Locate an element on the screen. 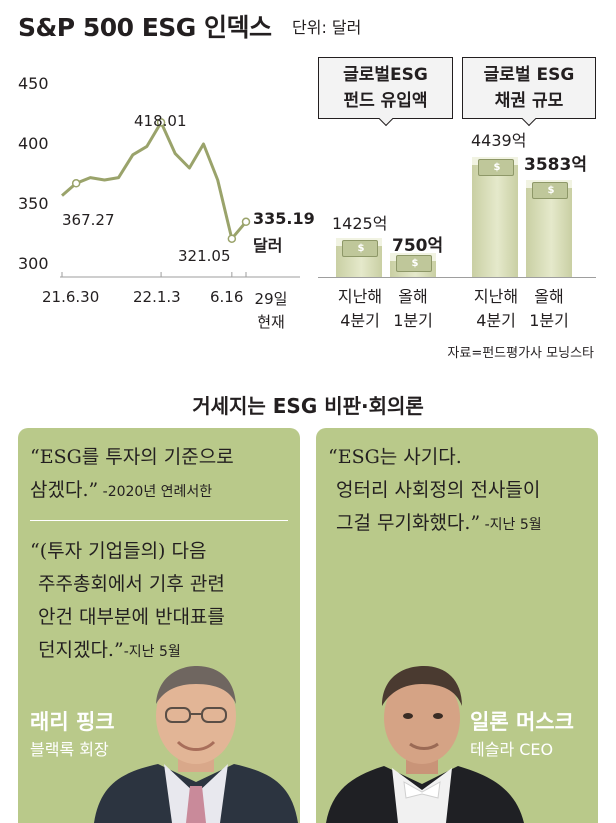 This screenshot has height=823, width=616. left-quote-1-l2: 삼겠다.” -2020년 연례서한 is located at coordinates (132, 491).